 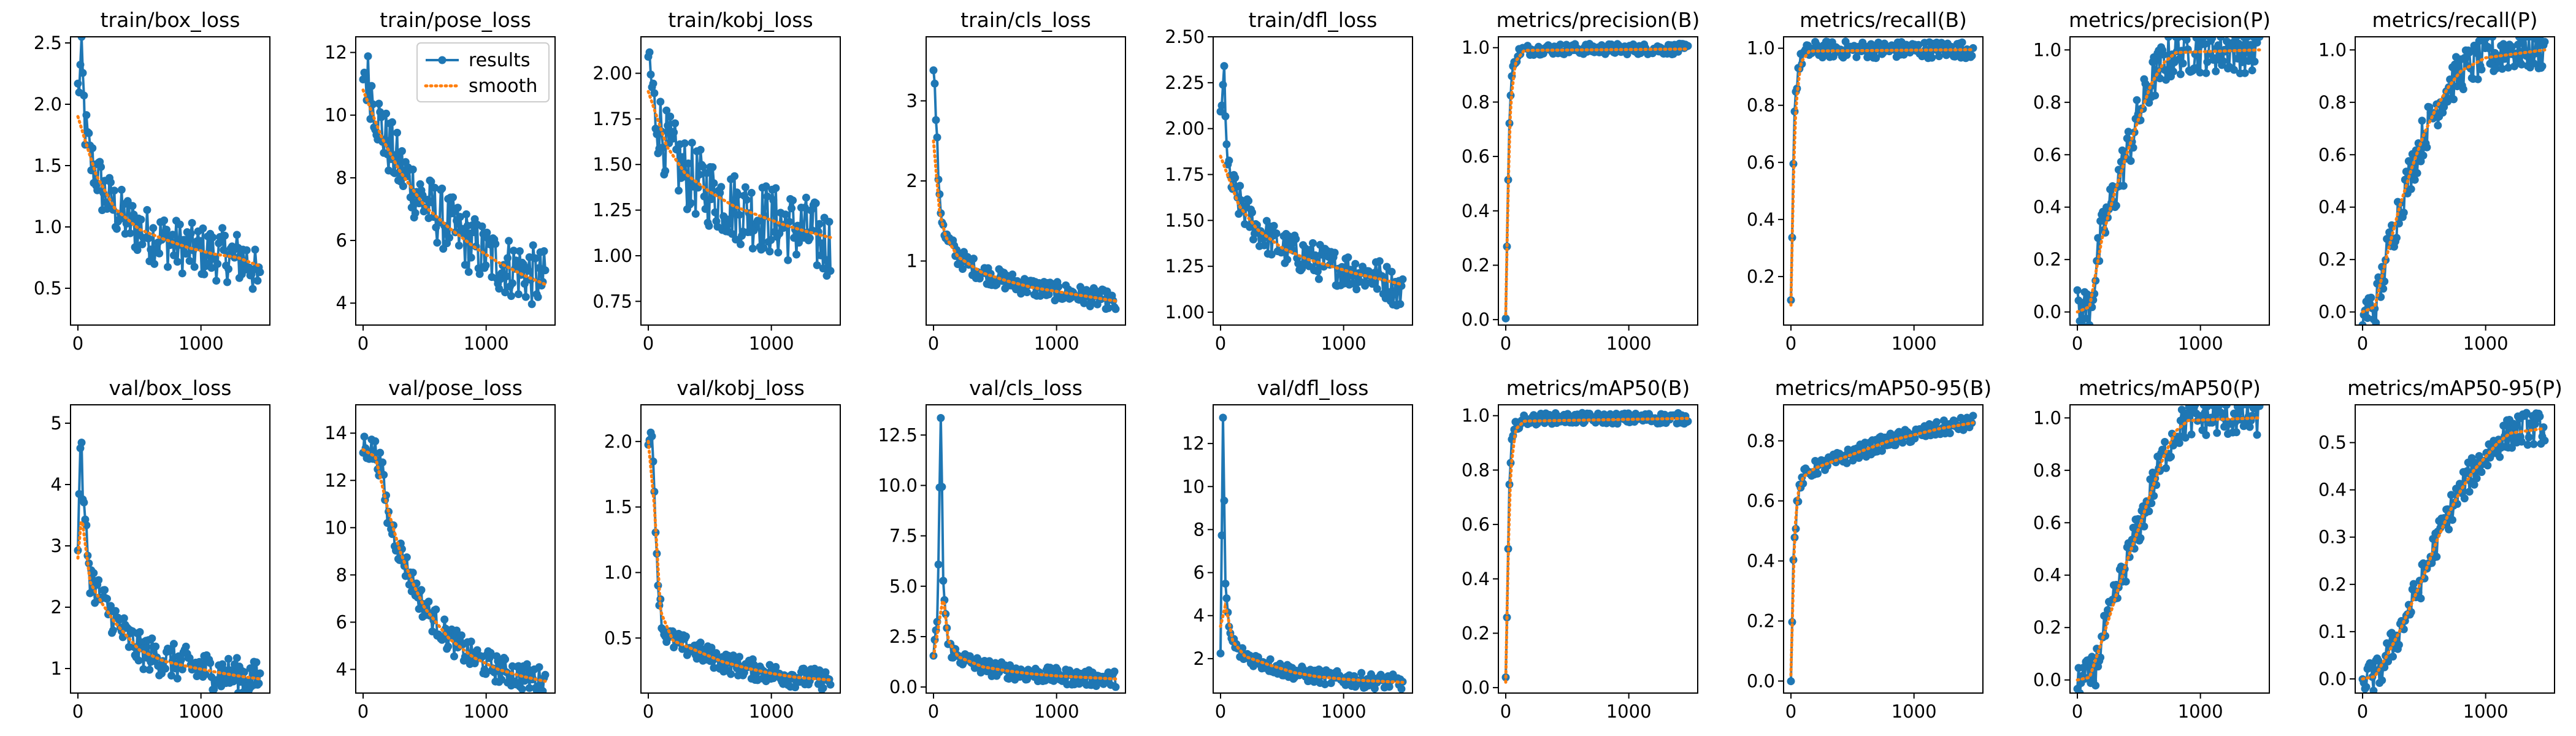 I want to click on subplot-13: val/dfl_loss 0 1000 2 4 6 8 10 12, so click(x=1297, y=549).